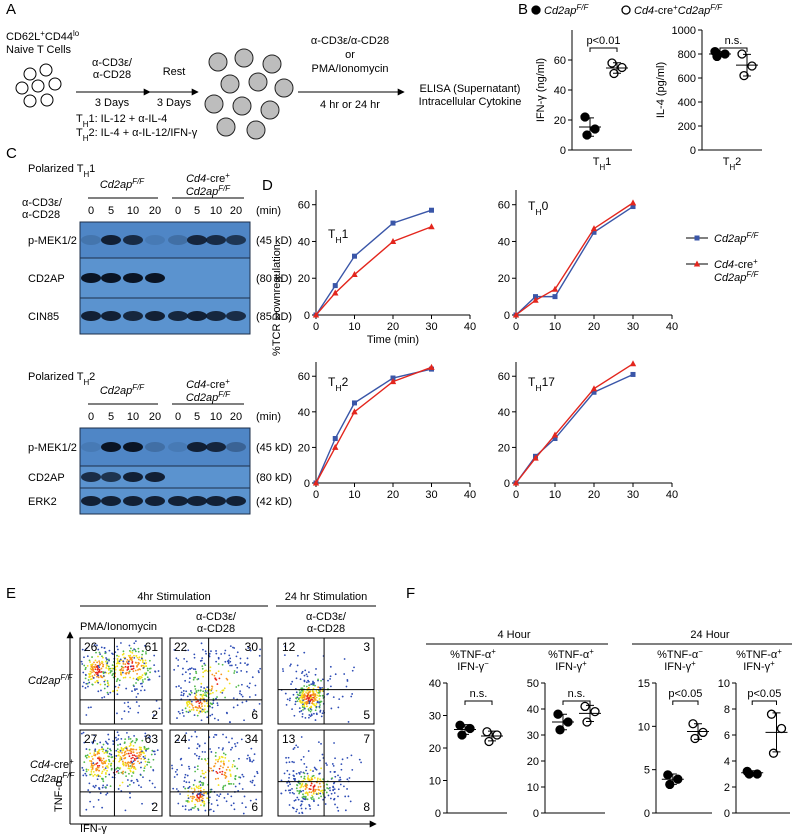 The image size is (800, 834). What do you see at coordinates (734, 41) in the screenshot?
I see `significance: n.s.` at bounding box center [734, 41].